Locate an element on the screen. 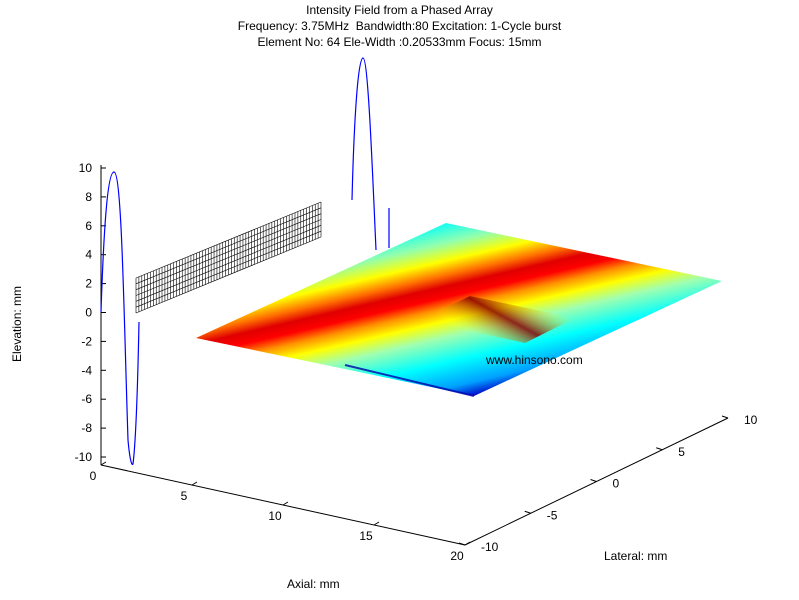 The width and height of the screenshot is (799, 600). lateral-tick-label: -5 is located at coordinates (552, 515).